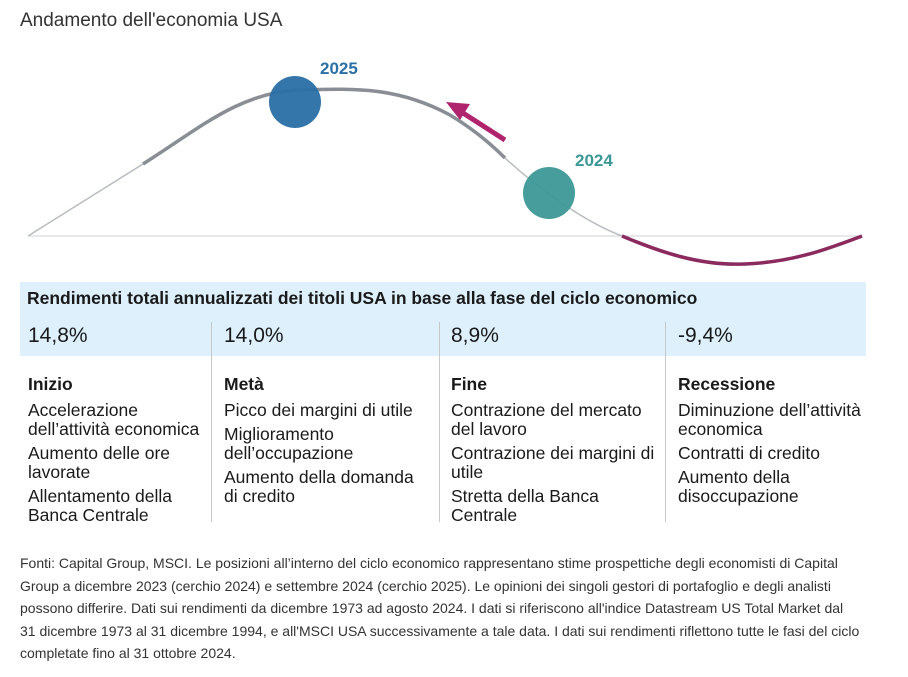  What do you see at coordinates (769, 419) in the screenshot?
I see `phase-item: Diminuzione dell’attività economica` at bounding box center [769, 419].